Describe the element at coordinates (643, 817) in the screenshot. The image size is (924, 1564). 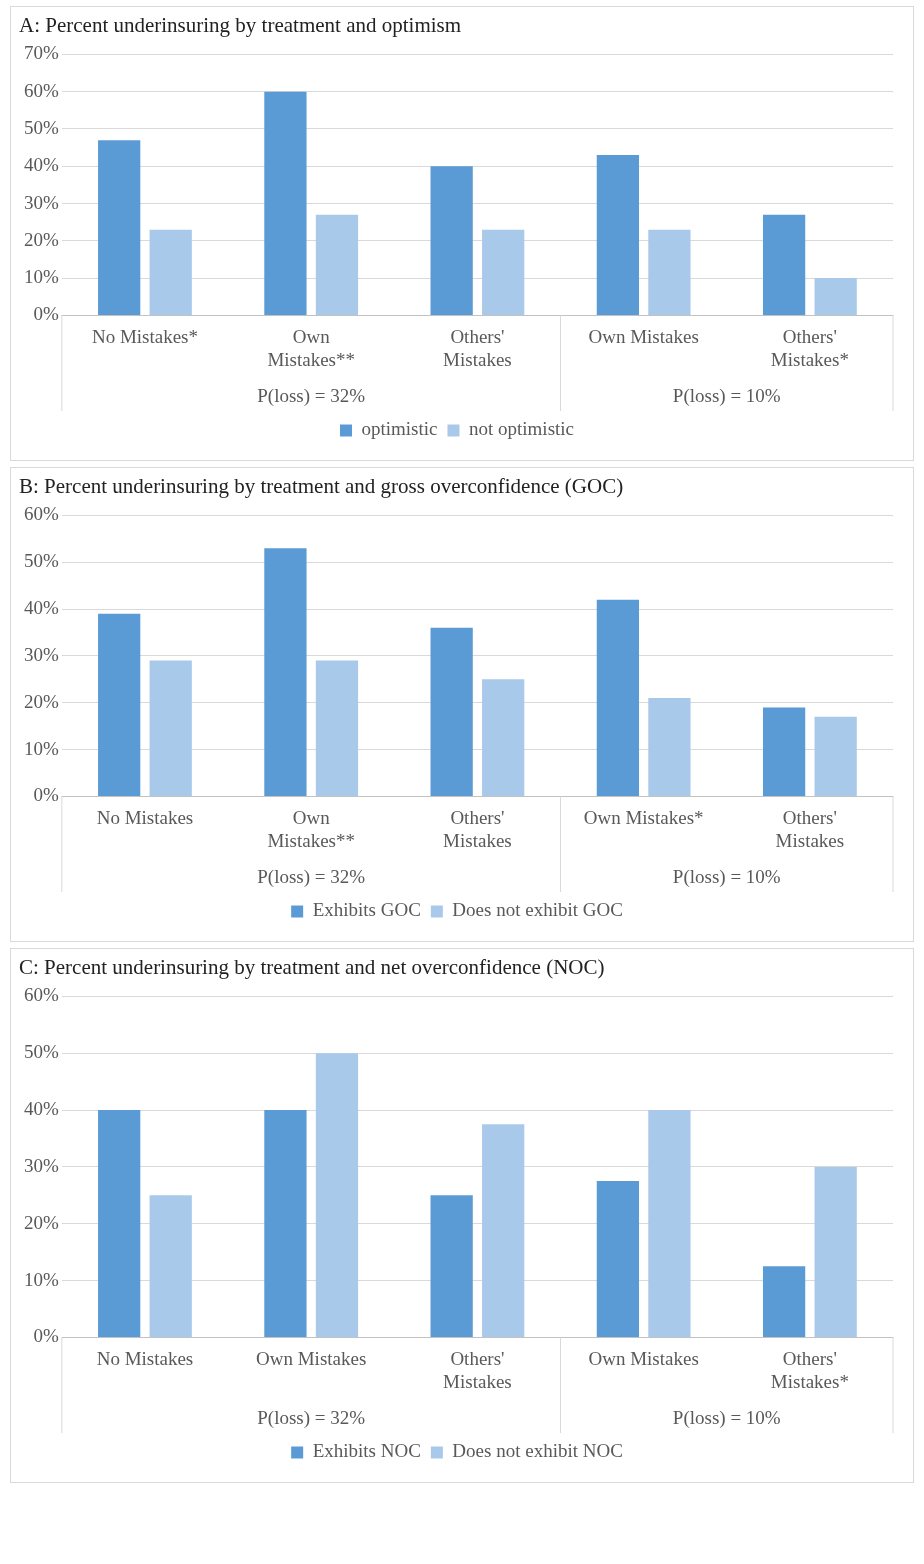
I see `x-tick-label: Own Mistakes*` at that location.